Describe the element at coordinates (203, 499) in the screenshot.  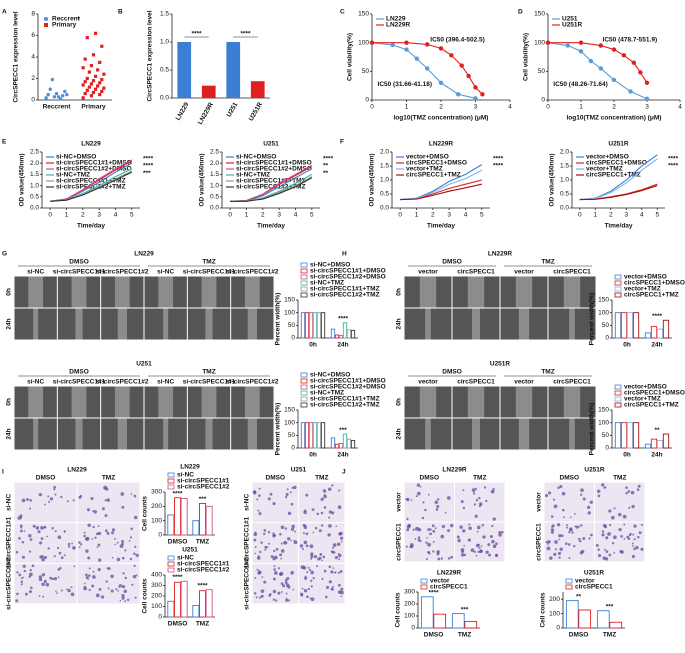
I see `annotation: ***` at that location.